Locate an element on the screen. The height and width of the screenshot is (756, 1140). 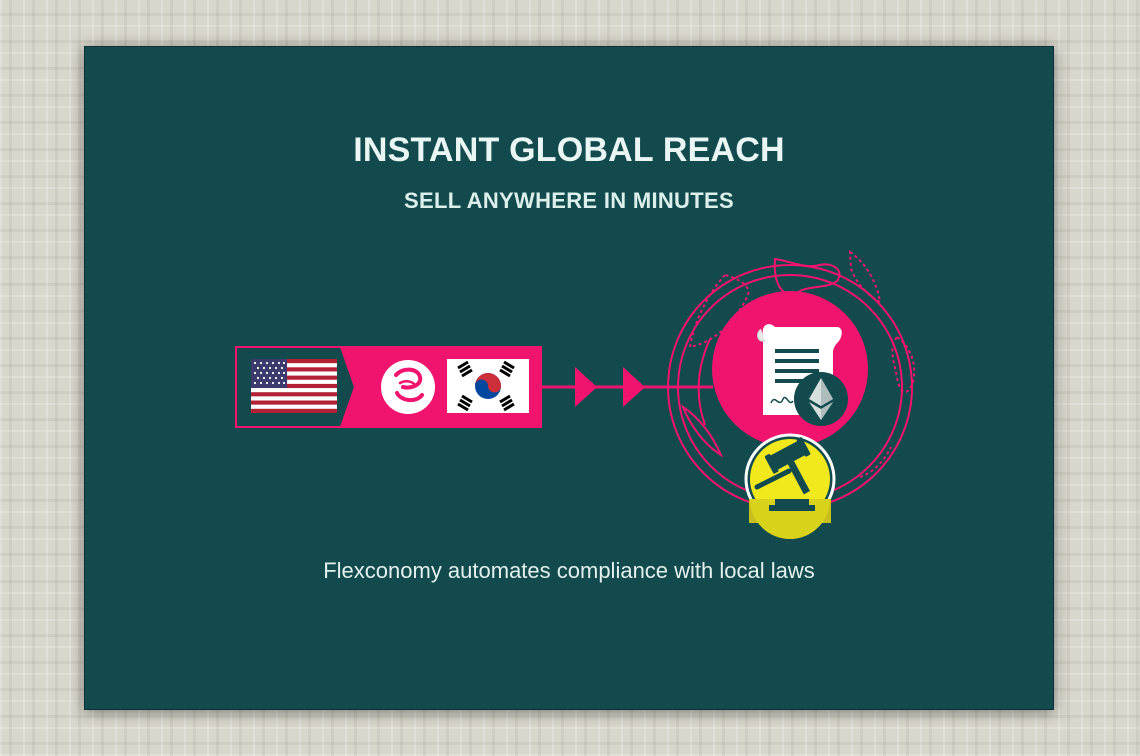
us-flag-icon is located at coordinates (294, 386).